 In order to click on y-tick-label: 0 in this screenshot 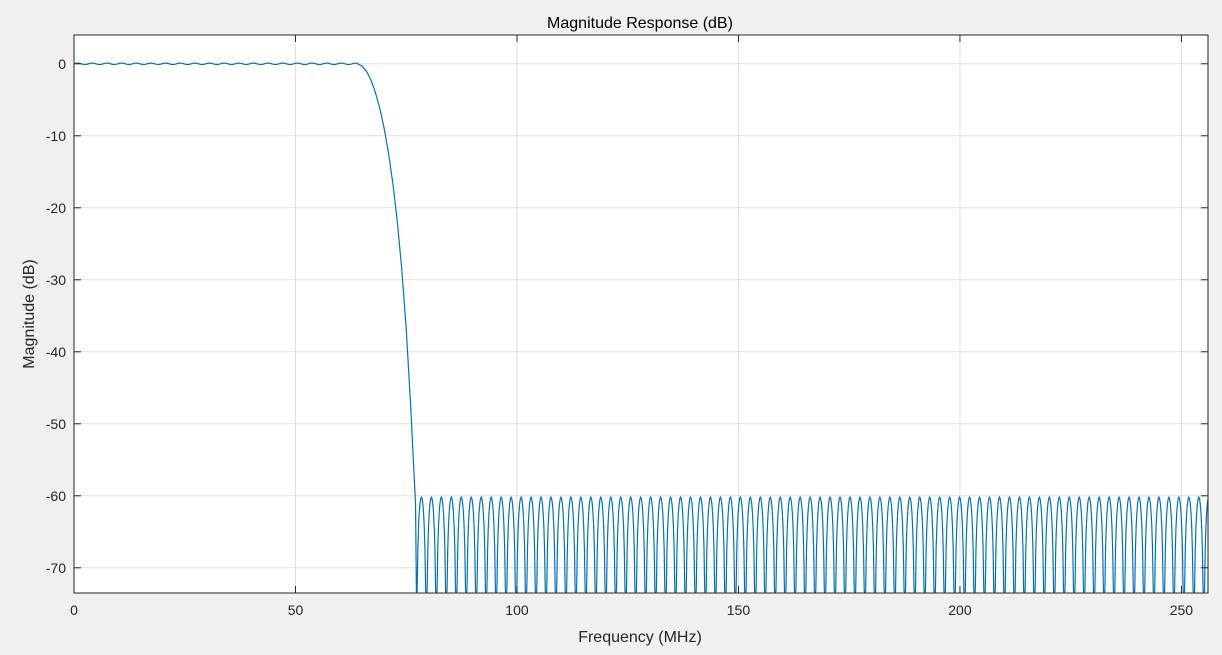, I will do `click(62, 64)`.